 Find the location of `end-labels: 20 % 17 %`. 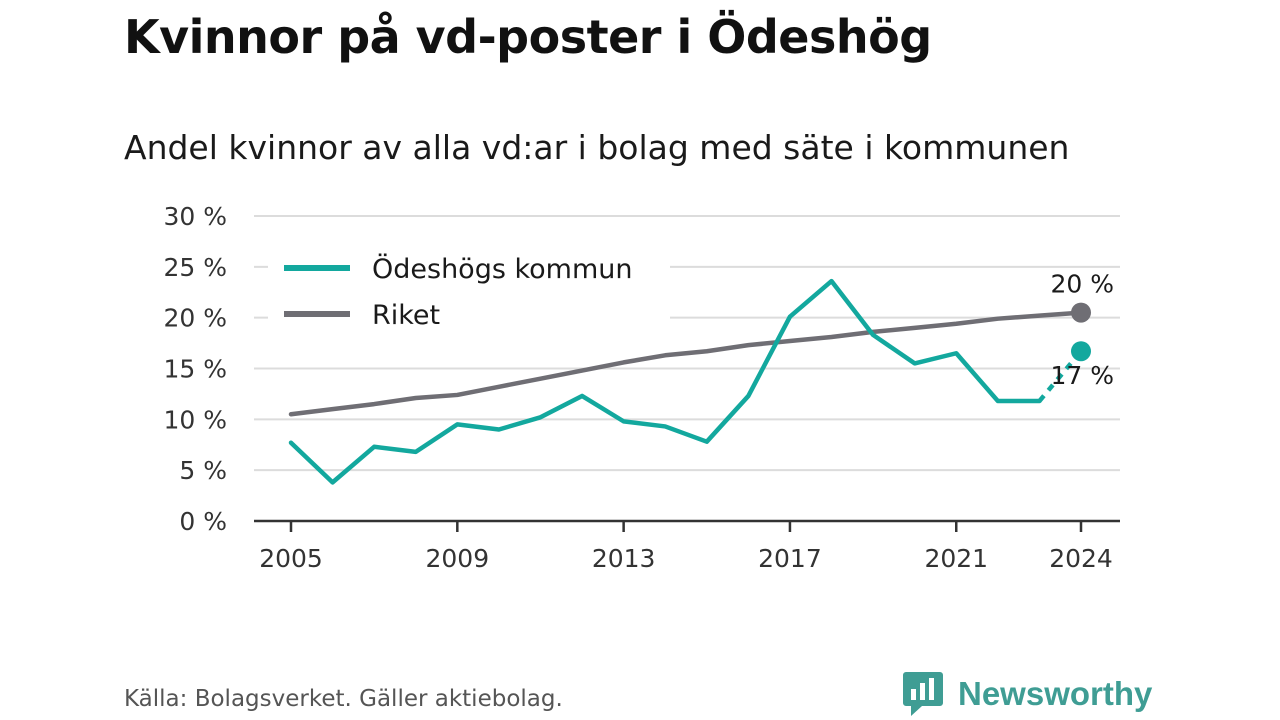

end-labels: 20 % 17 % is located at coordinates (1082, 330).